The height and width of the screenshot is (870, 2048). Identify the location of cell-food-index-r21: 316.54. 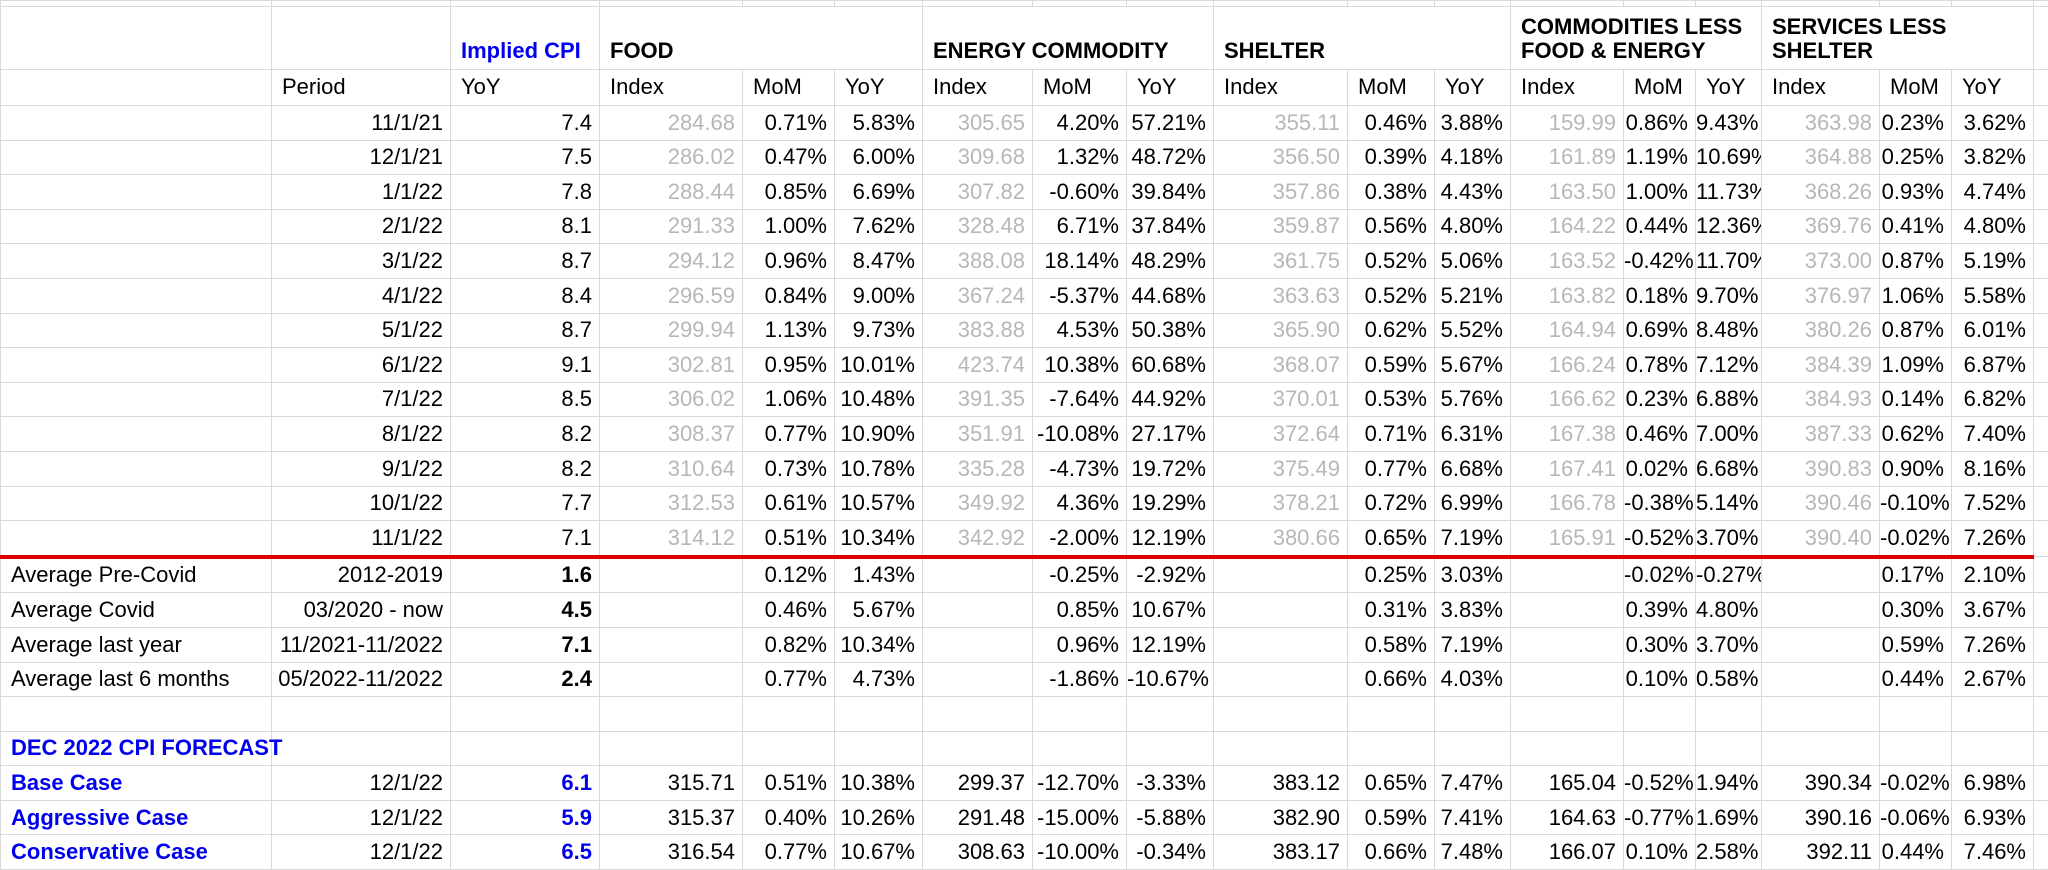
(671, 852).